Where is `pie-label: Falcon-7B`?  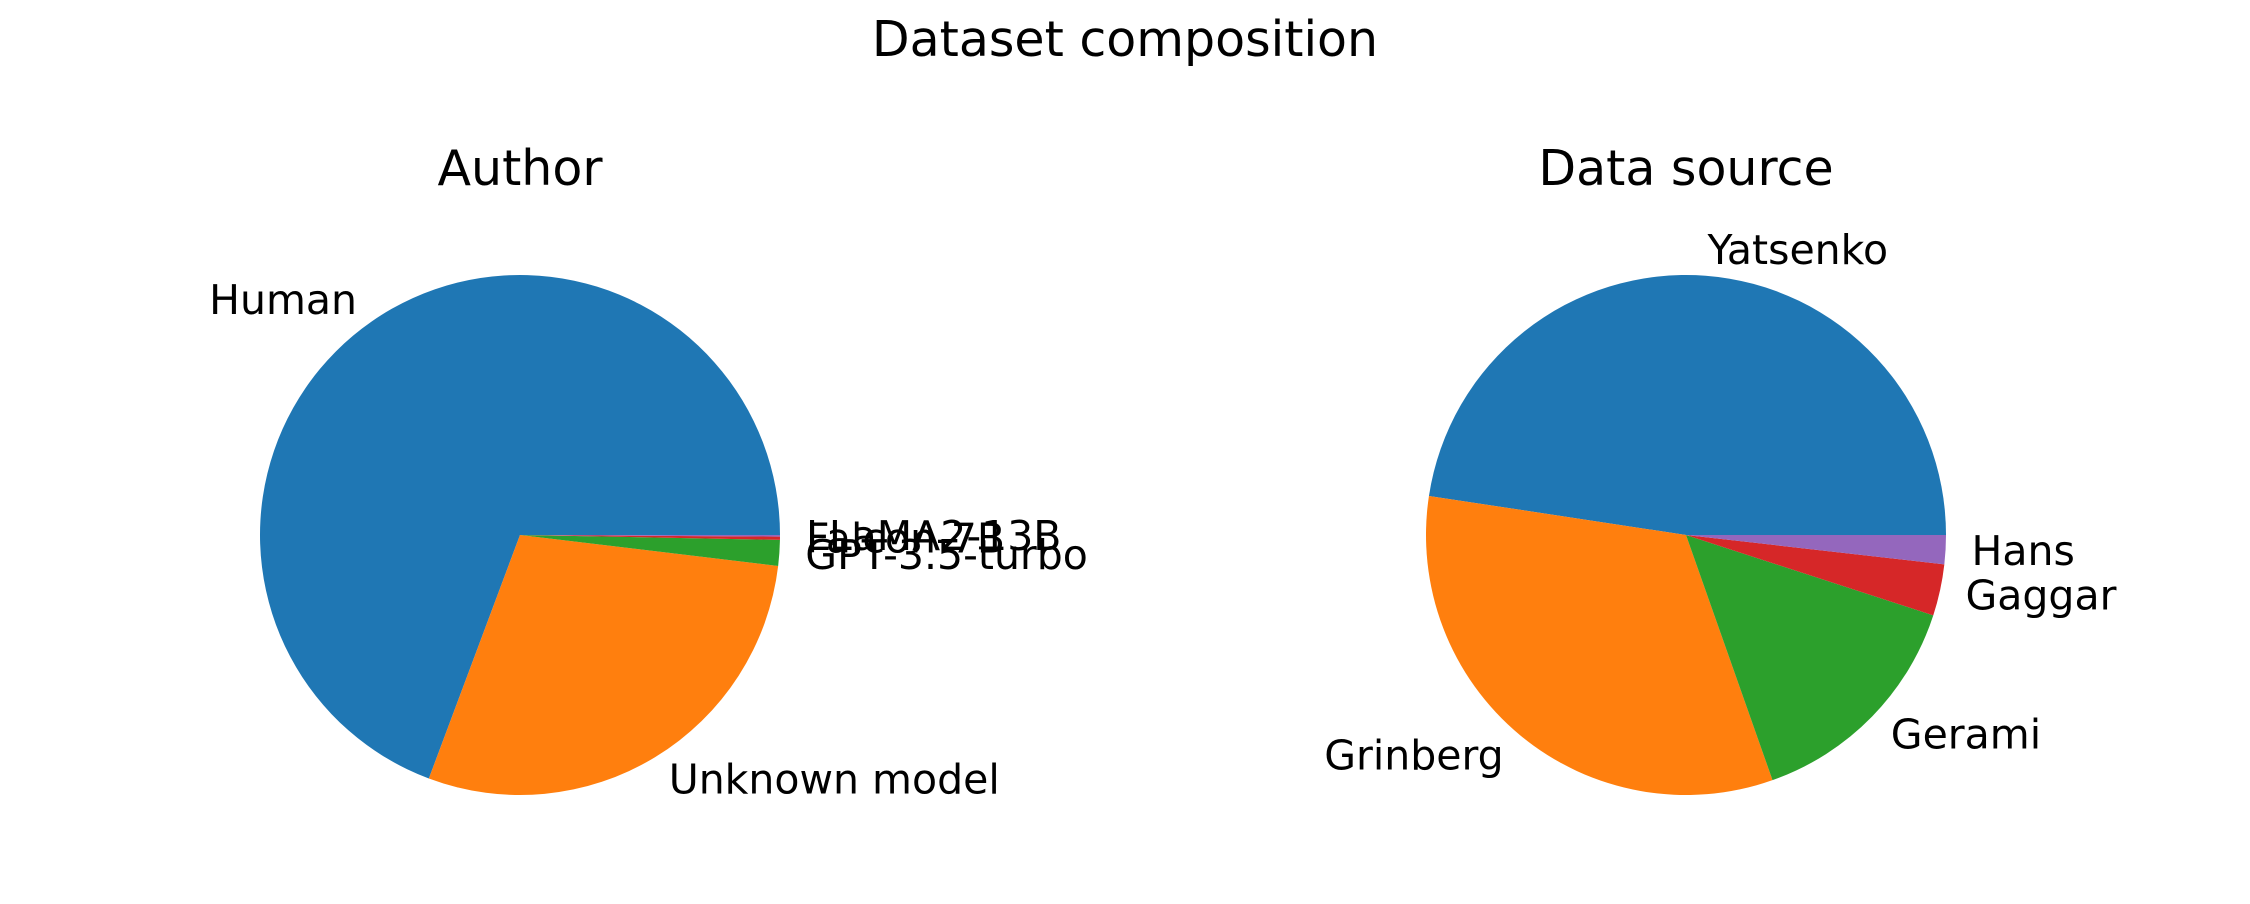
pie-label: Falcon-7B is located at coordinates (905, 539).